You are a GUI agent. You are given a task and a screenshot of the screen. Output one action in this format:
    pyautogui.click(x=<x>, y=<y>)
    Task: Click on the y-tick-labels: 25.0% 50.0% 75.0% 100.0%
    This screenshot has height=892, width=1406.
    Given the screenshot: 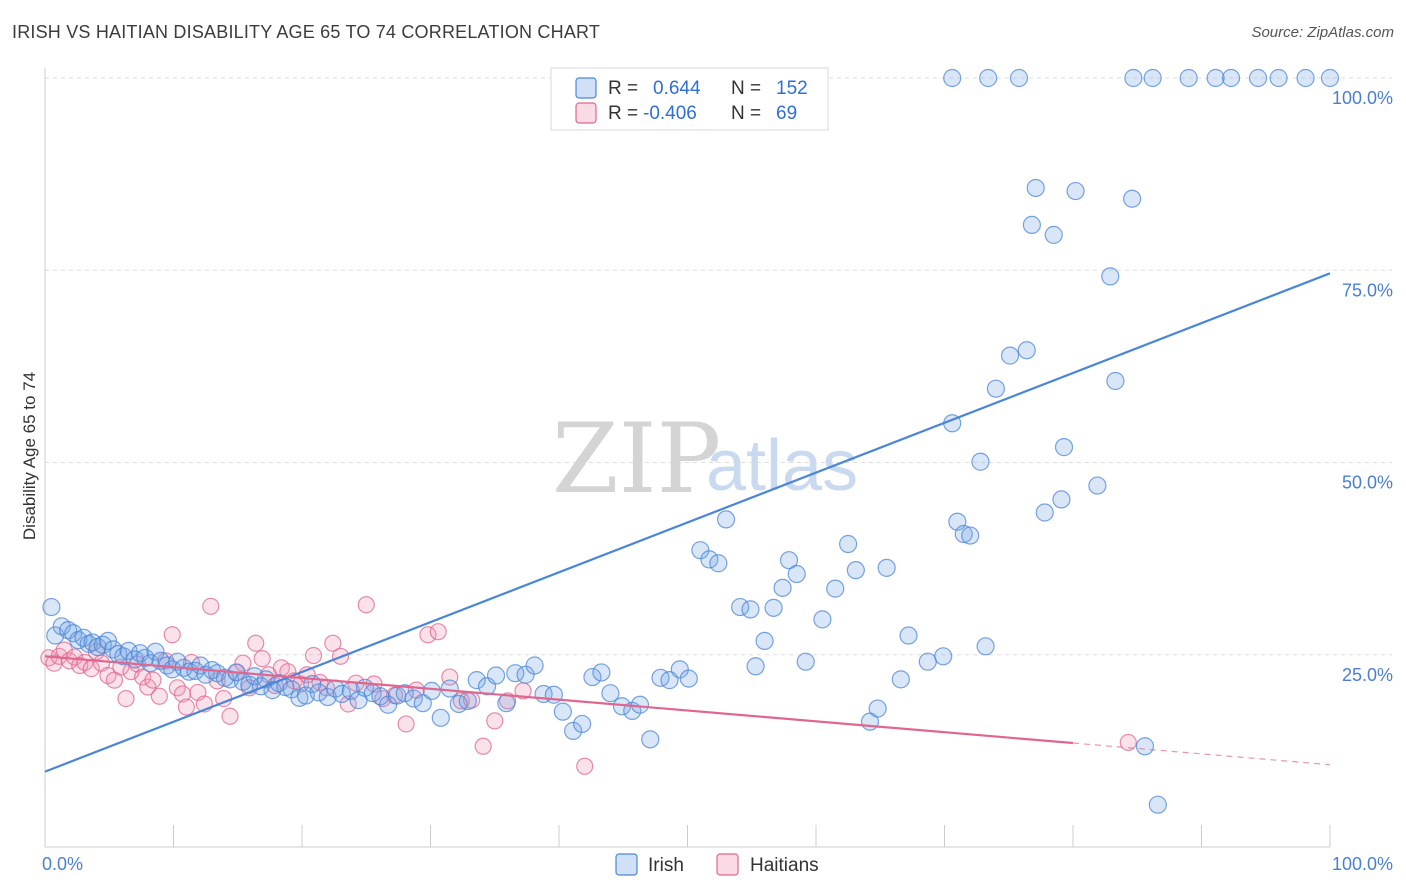 What is the action you would take?
    pyautogui.click(x=1362, y=386)
    